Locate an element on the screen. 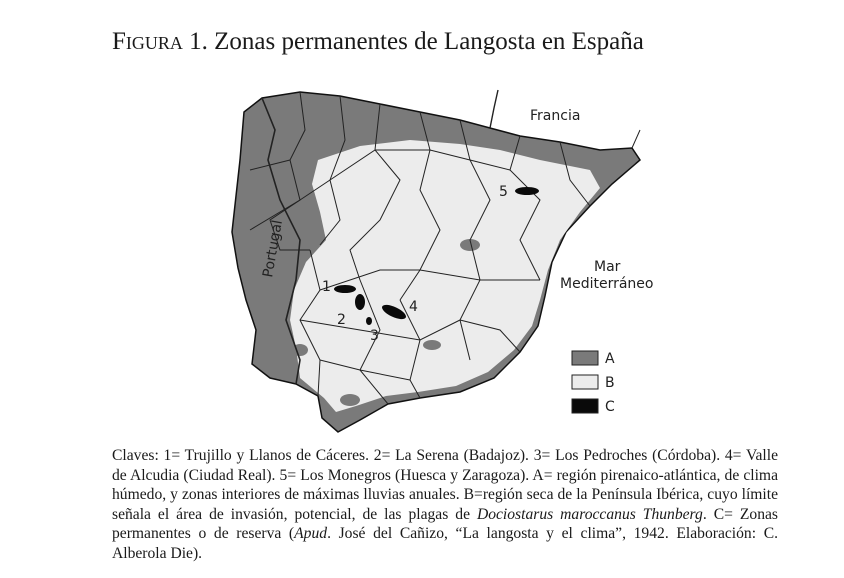  label-francia: Francia is located at coordinates (555, 116).